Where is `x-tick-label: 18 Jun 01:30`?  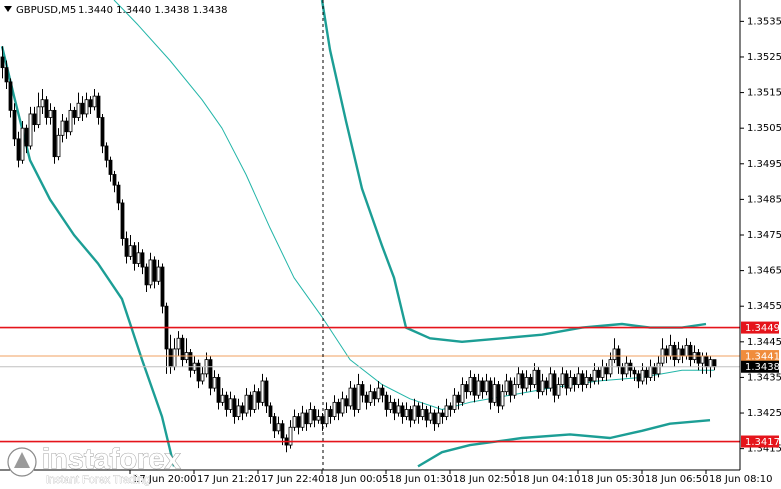 x-tick-label: 18 Jun 01:30 is located at coordinates (421, 479).